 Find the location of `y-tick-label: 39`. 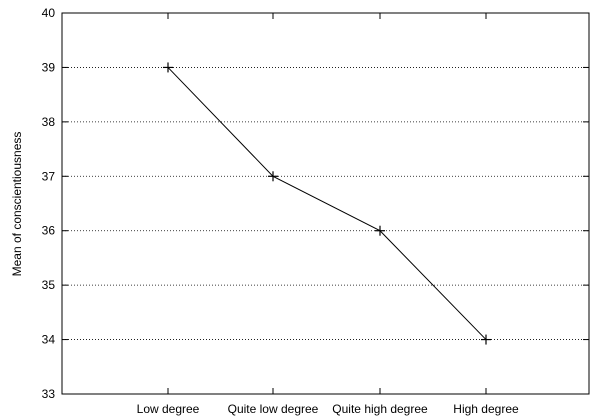

y-tick-label: 39 is located at coordinates (49, 67).